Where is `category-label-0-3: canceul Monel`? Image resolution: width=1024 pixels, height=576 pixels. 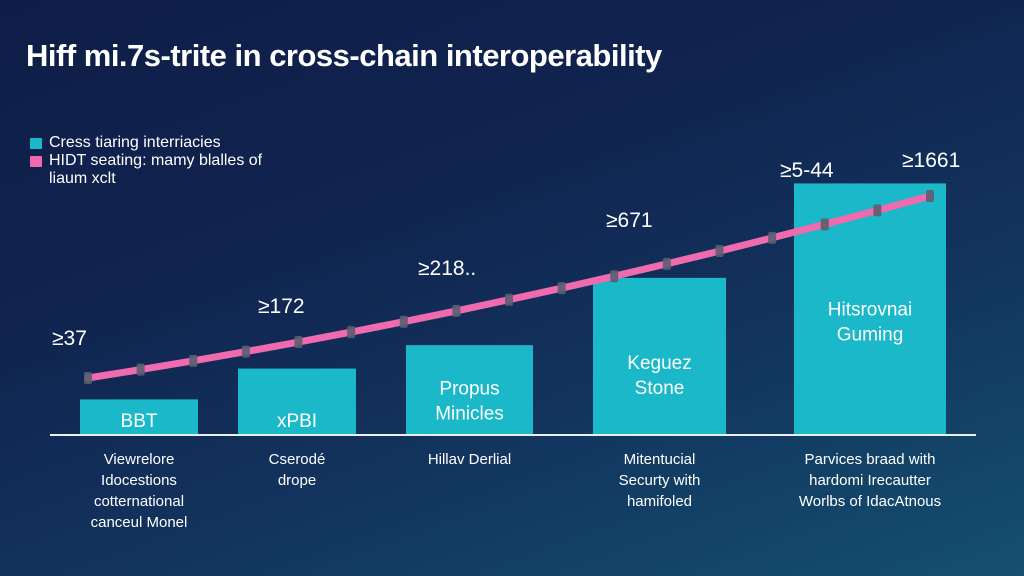 category-label-0-3: canceul Monel is located at coordinates (139, 522).